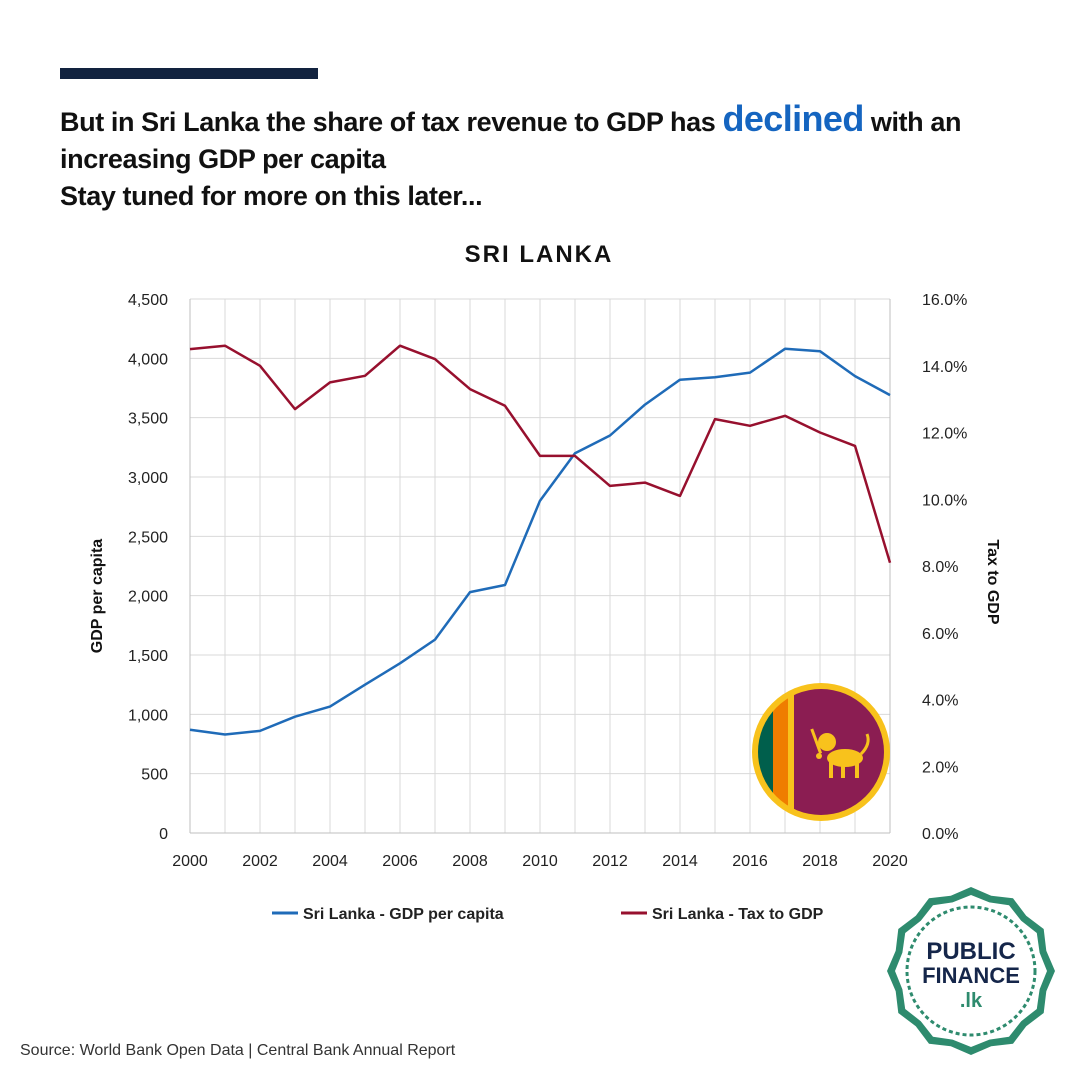 The image size is (1080, 1080). What do you see at coordinates (148, 597) in the screenshot?
I see `y-tick-label: 2,000` at bounding box center [148, 597].